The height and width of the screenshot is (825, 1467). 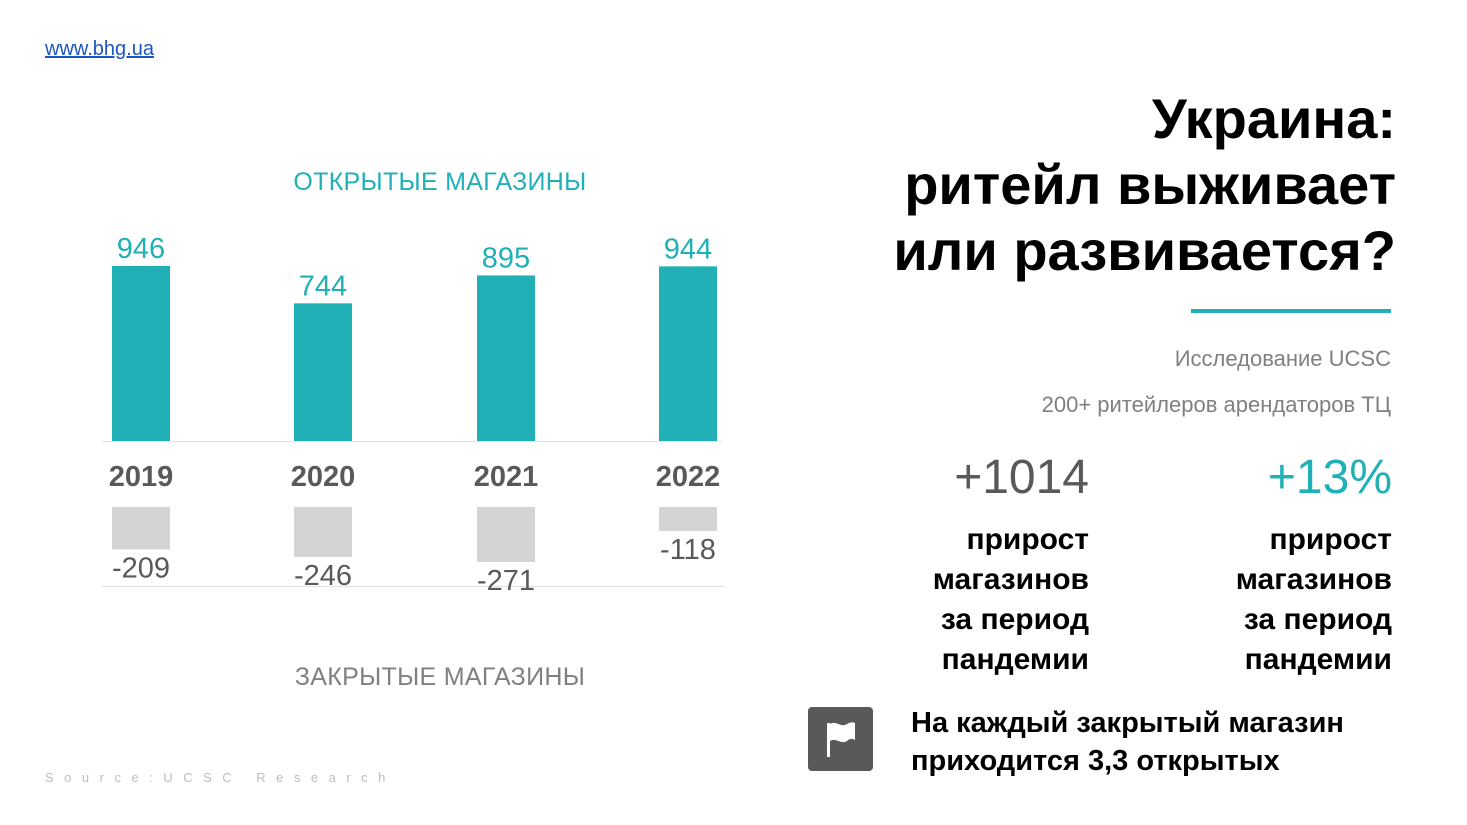 What do you see at coordinates (323, 286) in the screenshot?
I see `open-value-label: 744` at bounding box center [323, 286].